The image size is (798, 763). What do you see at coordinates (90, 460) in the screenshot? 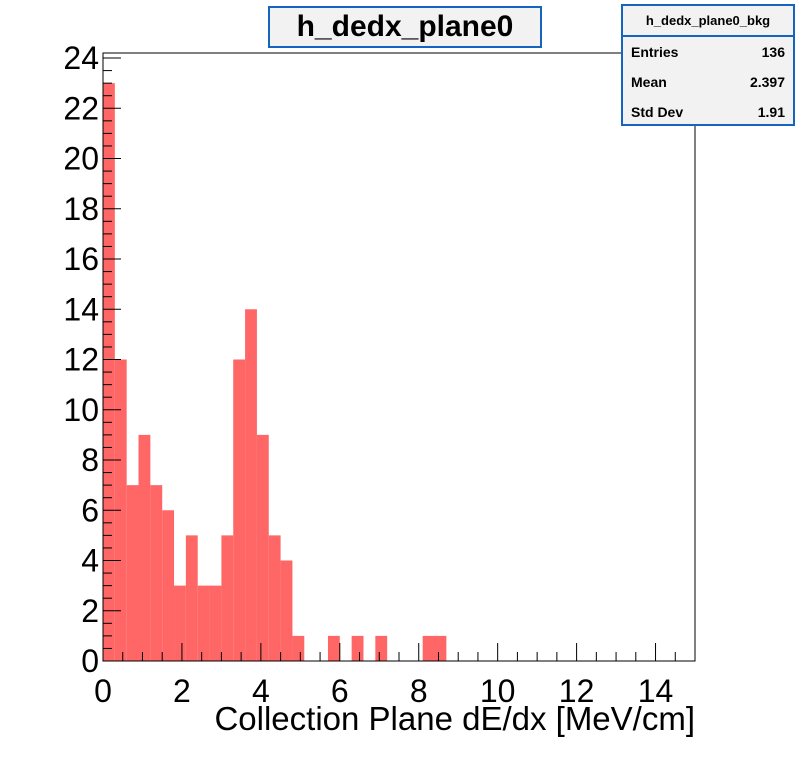
I see `y-tick-label: 8` at bounding box center [90, 460].